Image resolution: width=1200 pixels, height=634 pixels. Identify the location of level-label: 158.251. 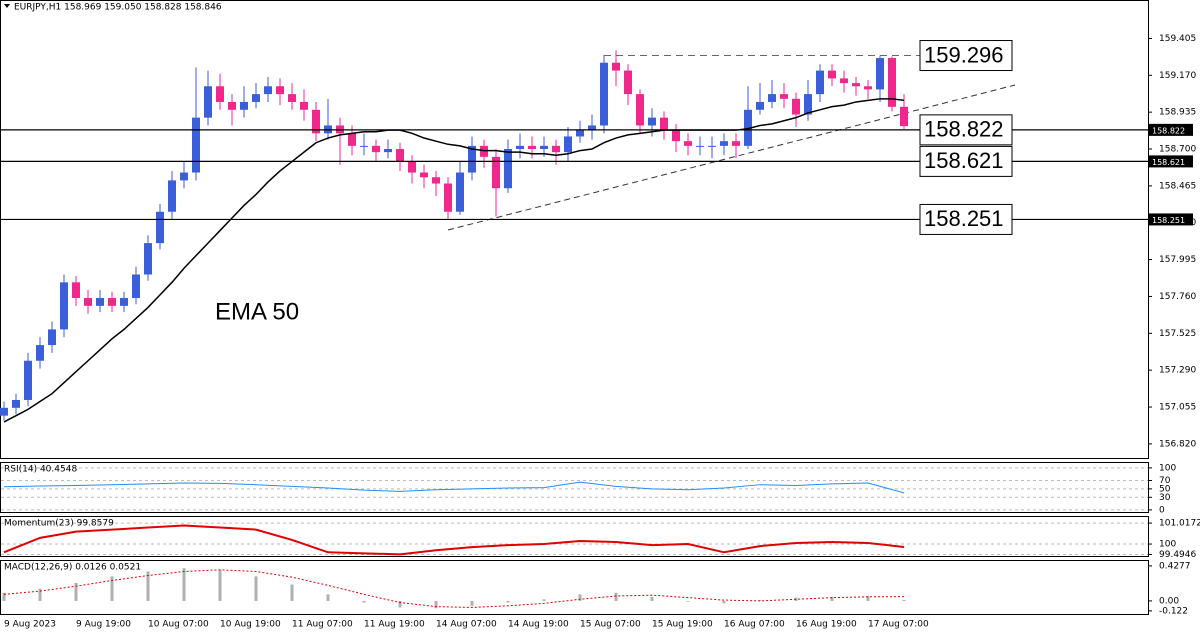
(964, 218).